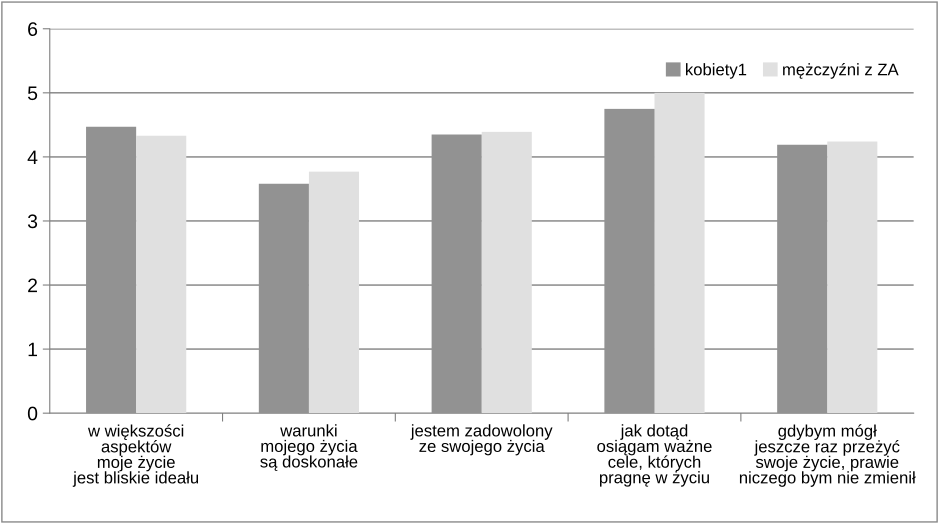  Describe the element at coordinates (33, 413) in the screenshot. I see `y-tick-label: 0` at that location.